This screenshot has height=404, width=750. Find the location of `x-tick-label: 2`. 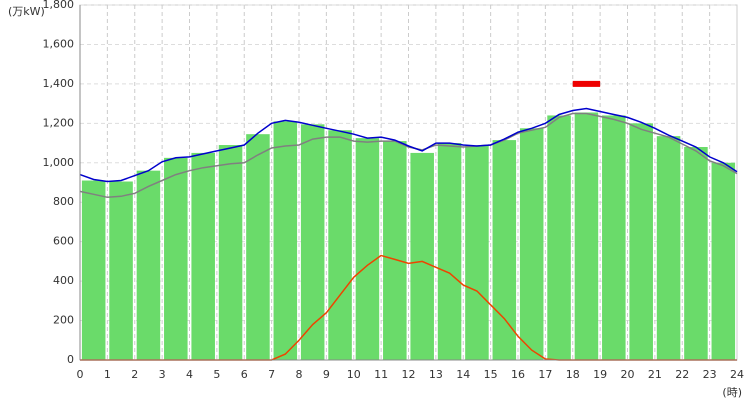

x-tick-label: 2 is located at coordinates (134, 374).